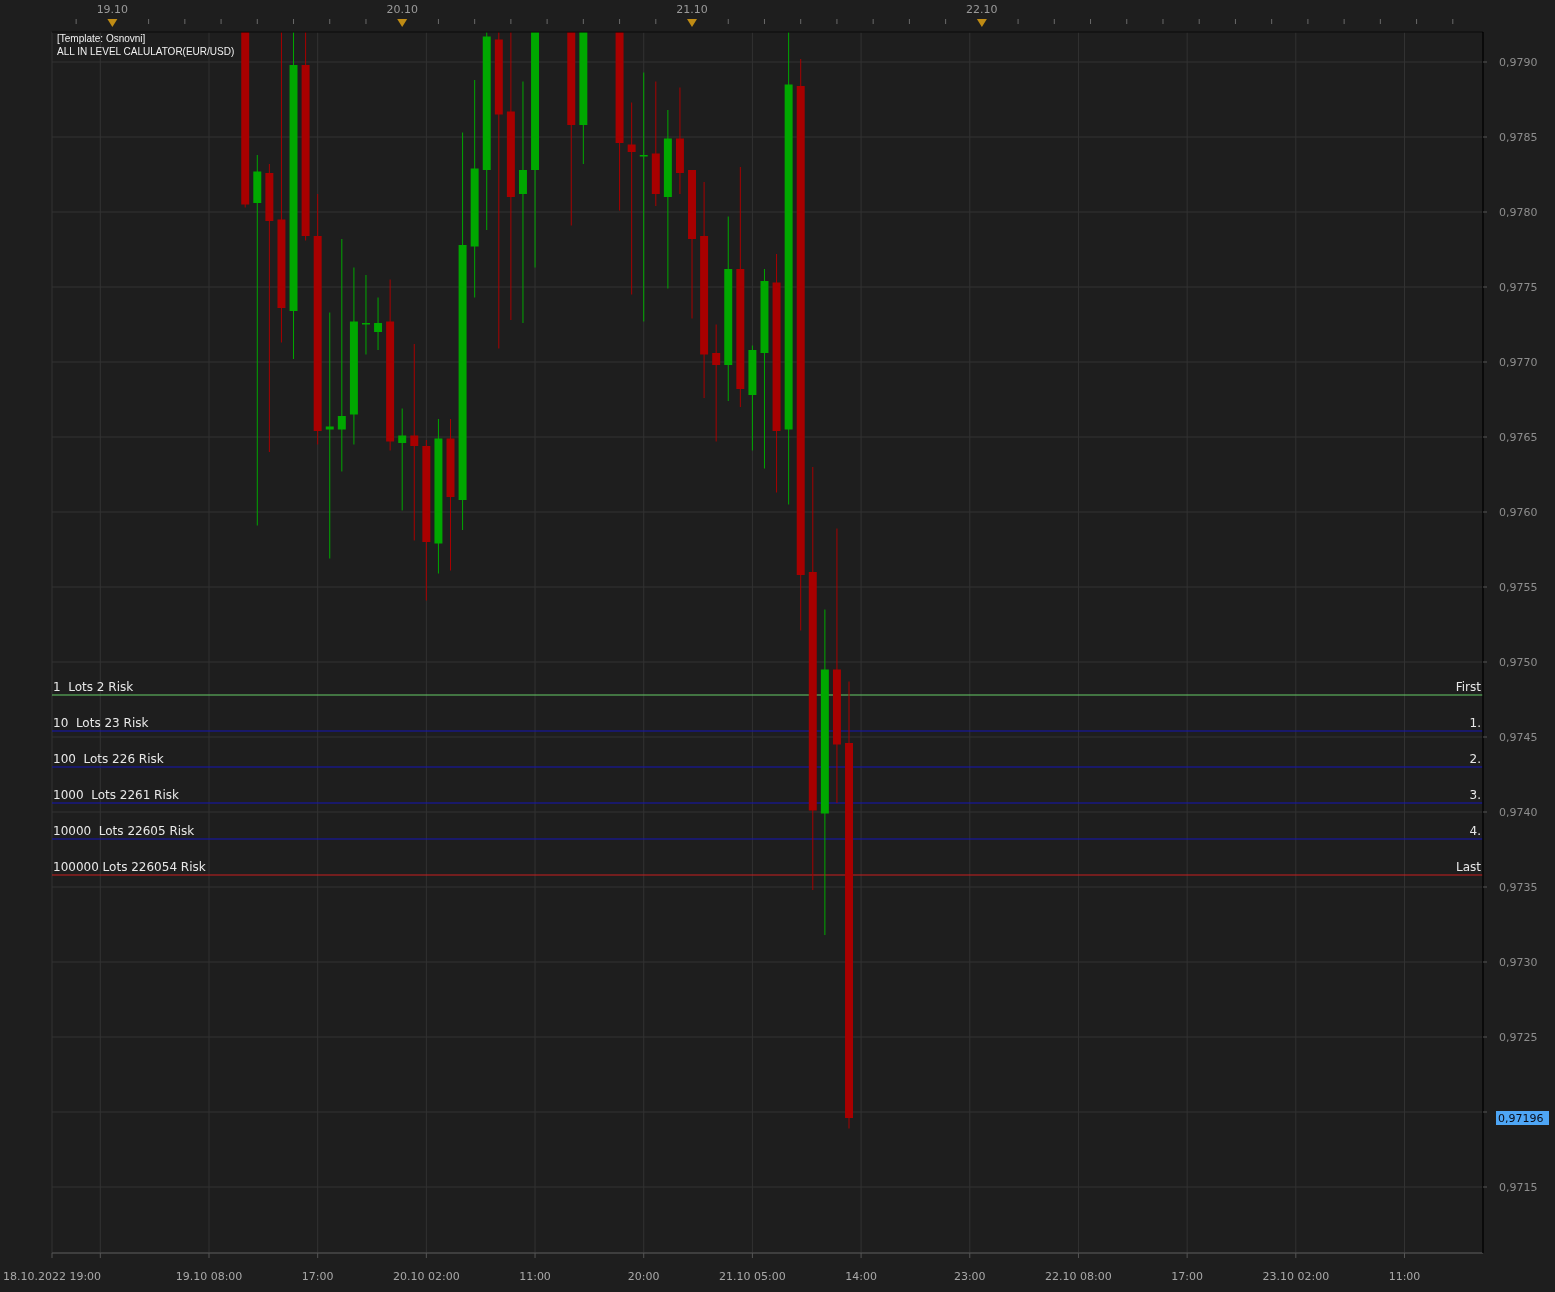 The width and height of the screenshot is (1555, 1292). What do you see at coordinates (116, 795) in the screenshot?
I see `annotation: 1000 Lots 2261 Risk` at bounding box center [116, 795].